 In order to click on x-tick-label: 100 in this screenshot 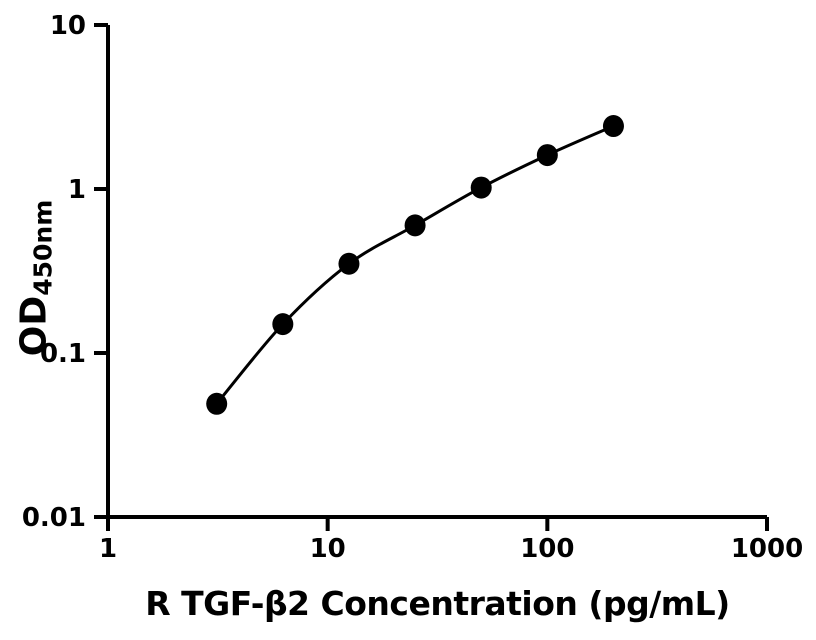, I will do `click(547, 549)`.